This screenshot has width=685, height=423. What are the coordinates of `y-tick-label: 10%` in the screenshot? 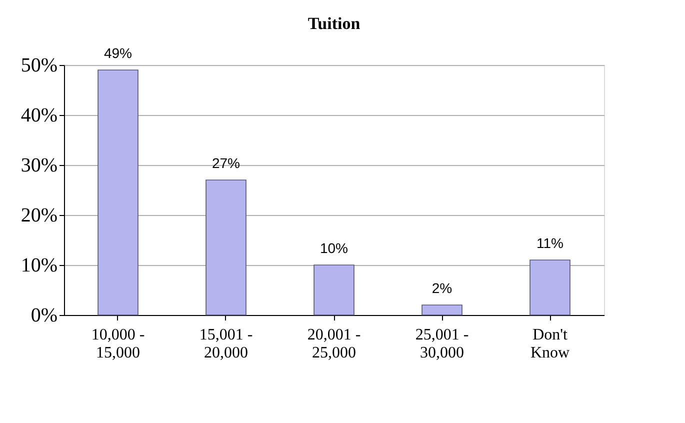 It's located at (39, 265).